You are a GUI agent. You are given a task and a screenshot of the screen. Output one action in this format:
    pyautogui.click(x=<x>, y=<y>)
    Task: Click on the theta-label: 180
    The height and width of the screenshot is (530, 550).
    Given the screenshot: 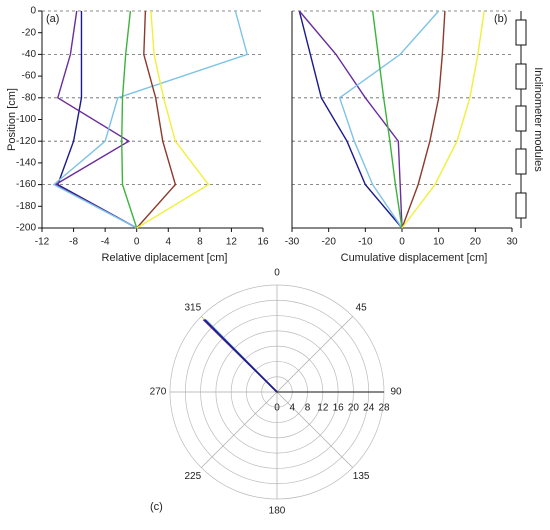 What is the action you would take?
    pyautogui.click(x=277, y=511)
    